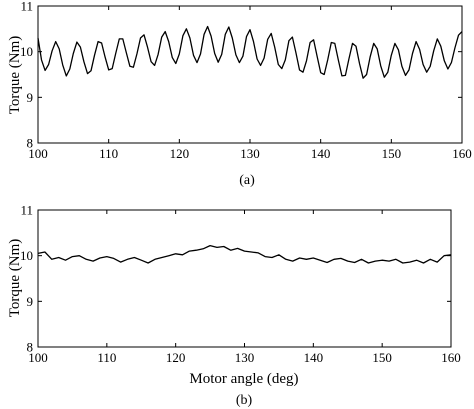 Image resolution: width=474 pixels, height=409 pixels. What do you see at coordinates (250, 153) in the screenshot?
I see `panel-a-x-tick-label: 130` at bounding box center [250, 153].